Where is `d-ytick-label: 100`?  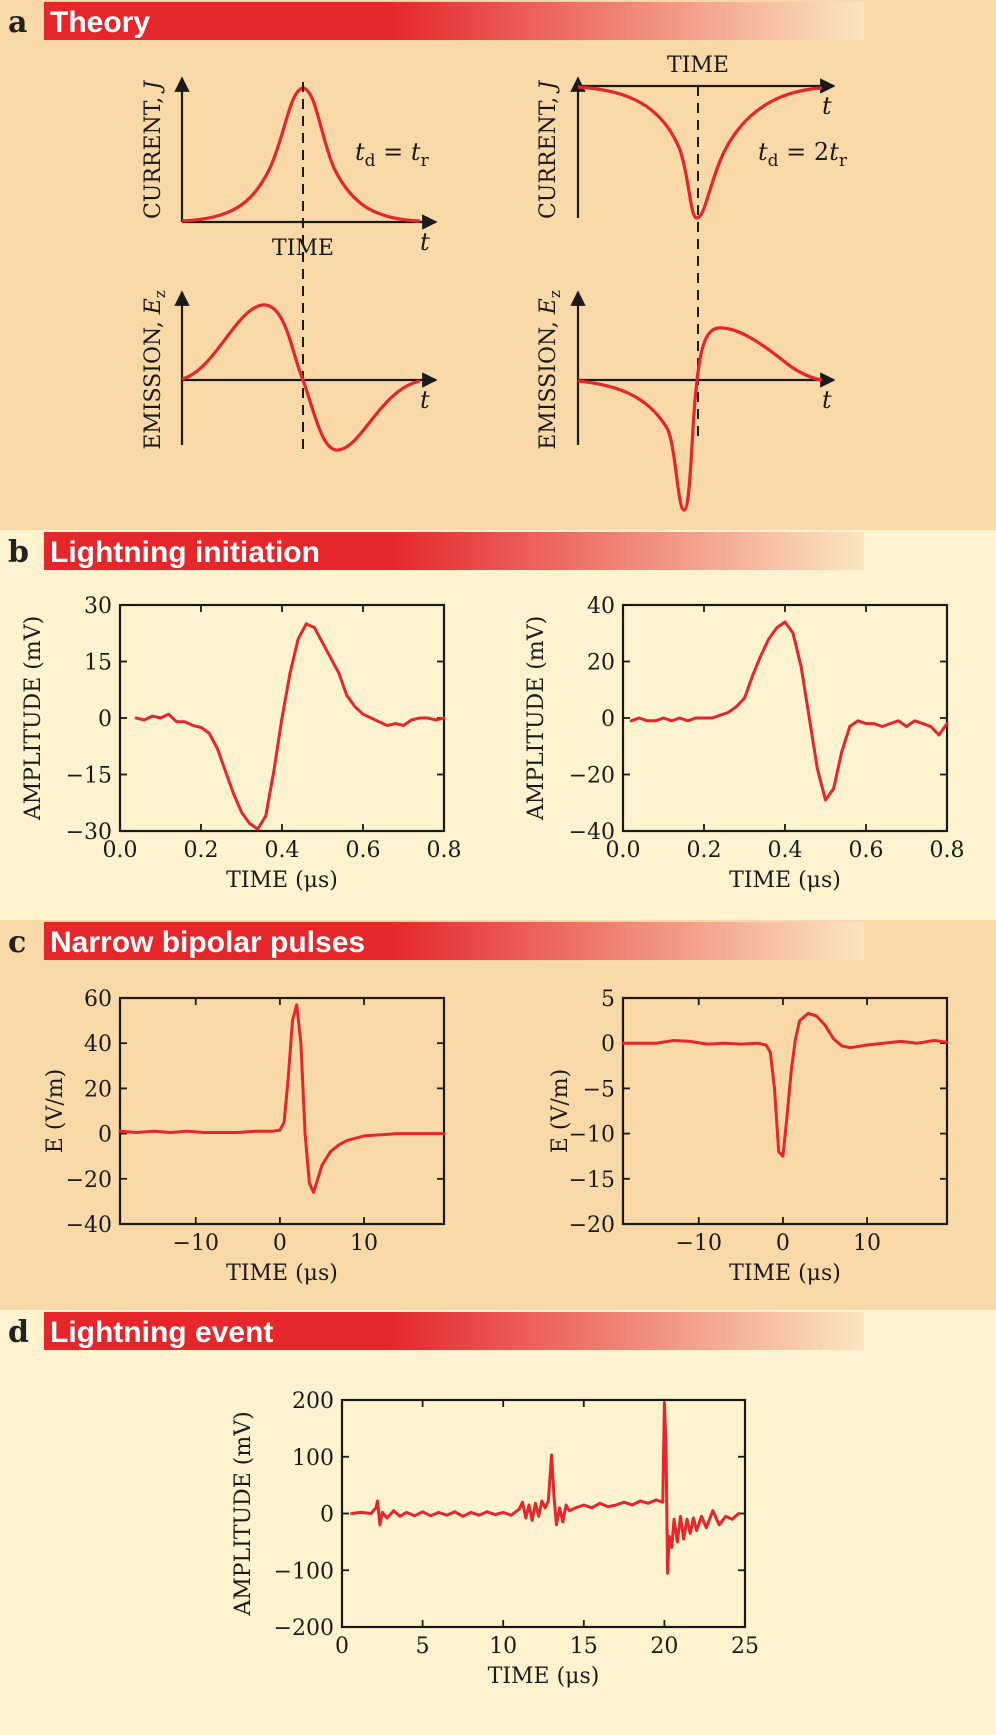 d-ytick-label: 100 is located at coordinates (313, 1458).